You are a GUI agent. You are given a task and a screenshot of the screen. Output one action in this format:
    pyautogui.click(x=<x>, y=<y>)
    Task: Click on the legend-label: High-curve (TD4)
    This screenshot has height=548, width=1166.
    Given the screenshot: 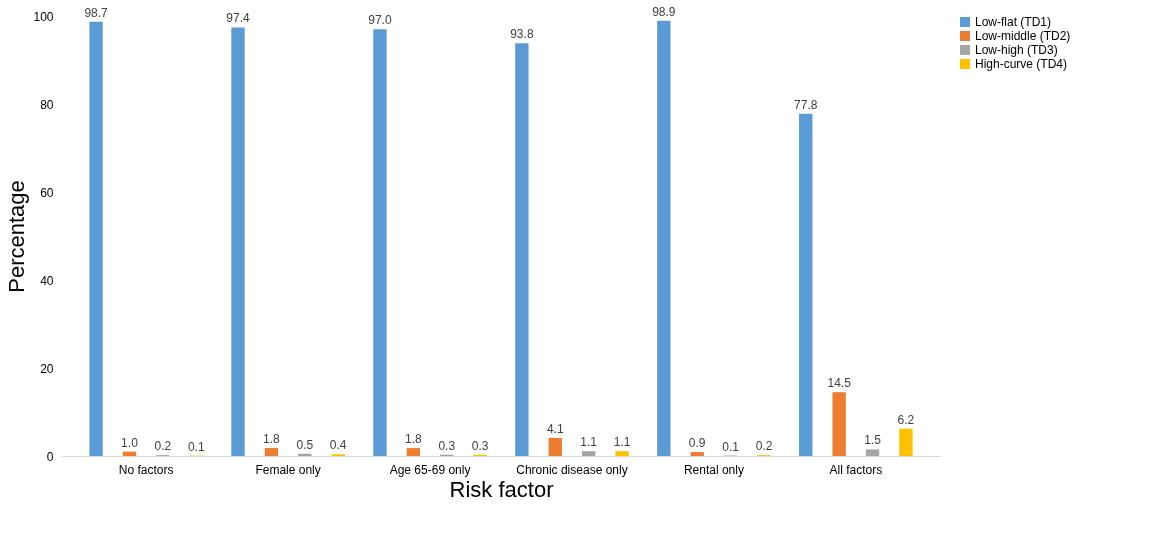 What is the action you would take?
    pyautogui.click(x=1021, y=64)
    